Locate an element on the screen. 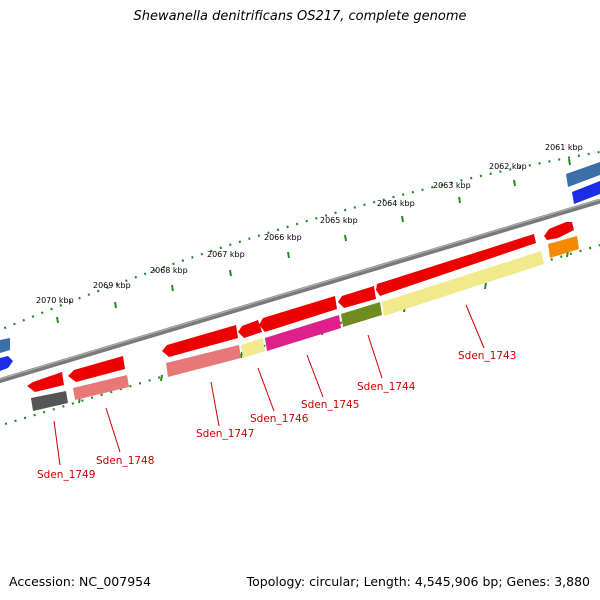 This screenshot has width=600, height=600. gene-label: Sden_1748 is located at coordinates (125, 461).